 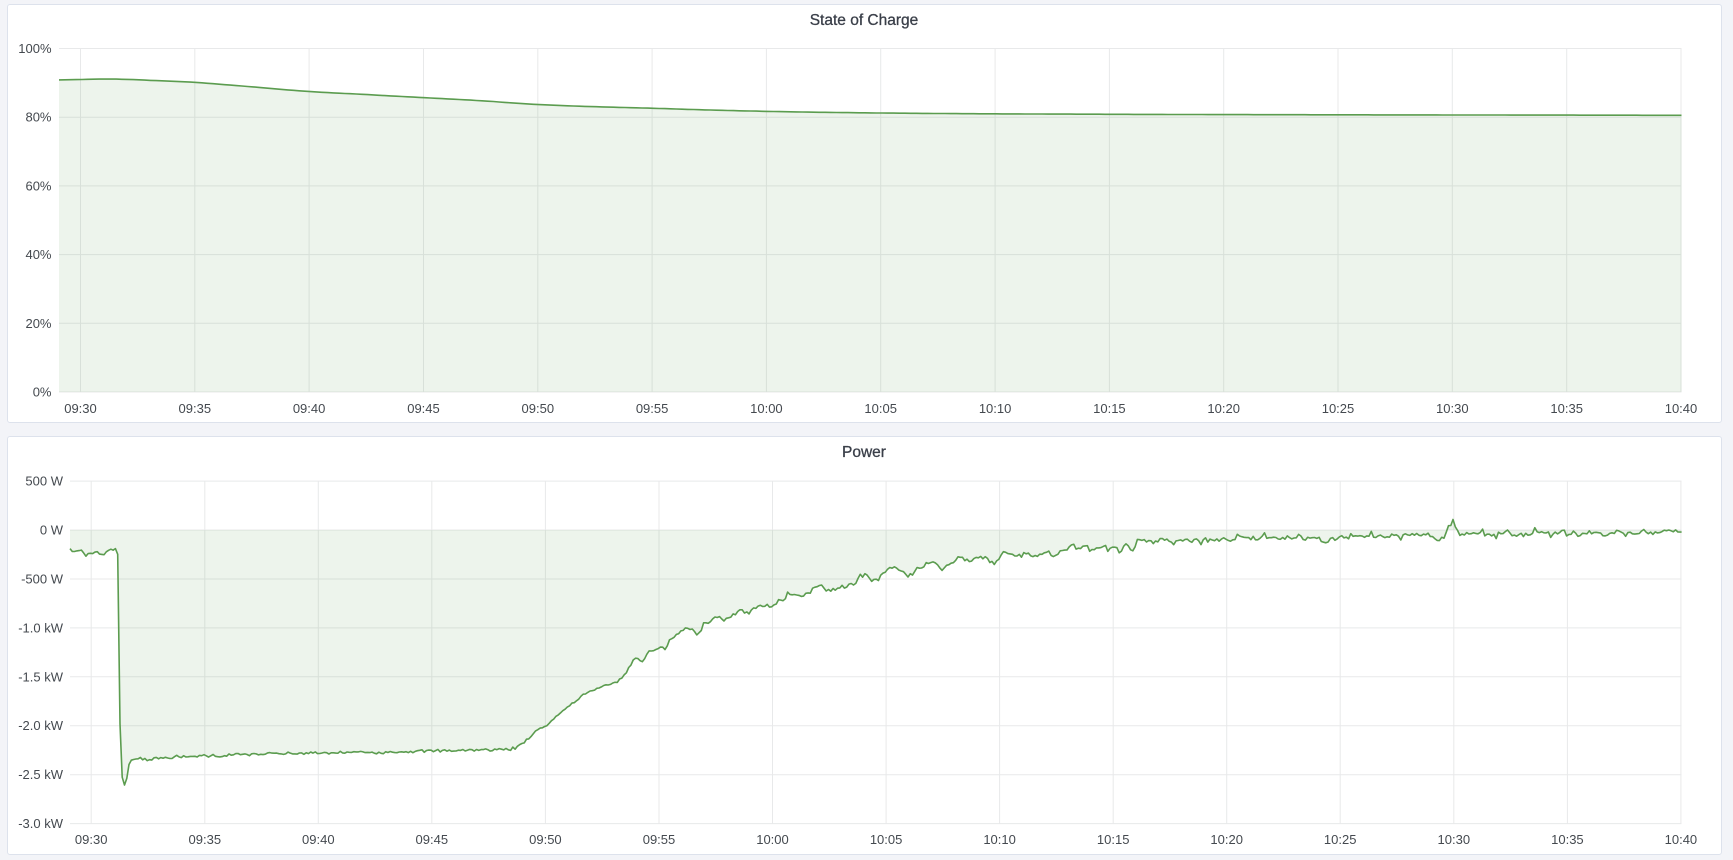 What do you see at coordinates (41, 676) in the screenshot?
I see `svg-text: -1.5 kW` at bounding box center [41, 676].